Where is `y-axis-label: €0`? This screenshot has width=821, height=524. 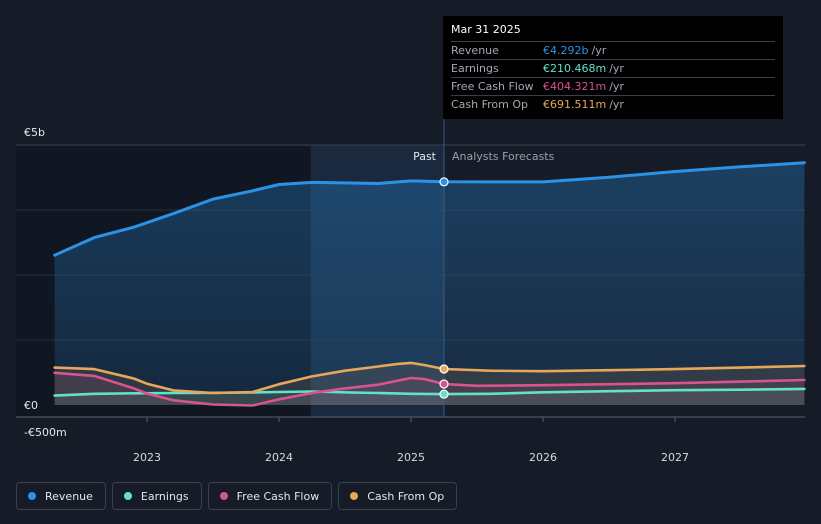
y-axis-label: €0 is located at coordinates (31, 405).